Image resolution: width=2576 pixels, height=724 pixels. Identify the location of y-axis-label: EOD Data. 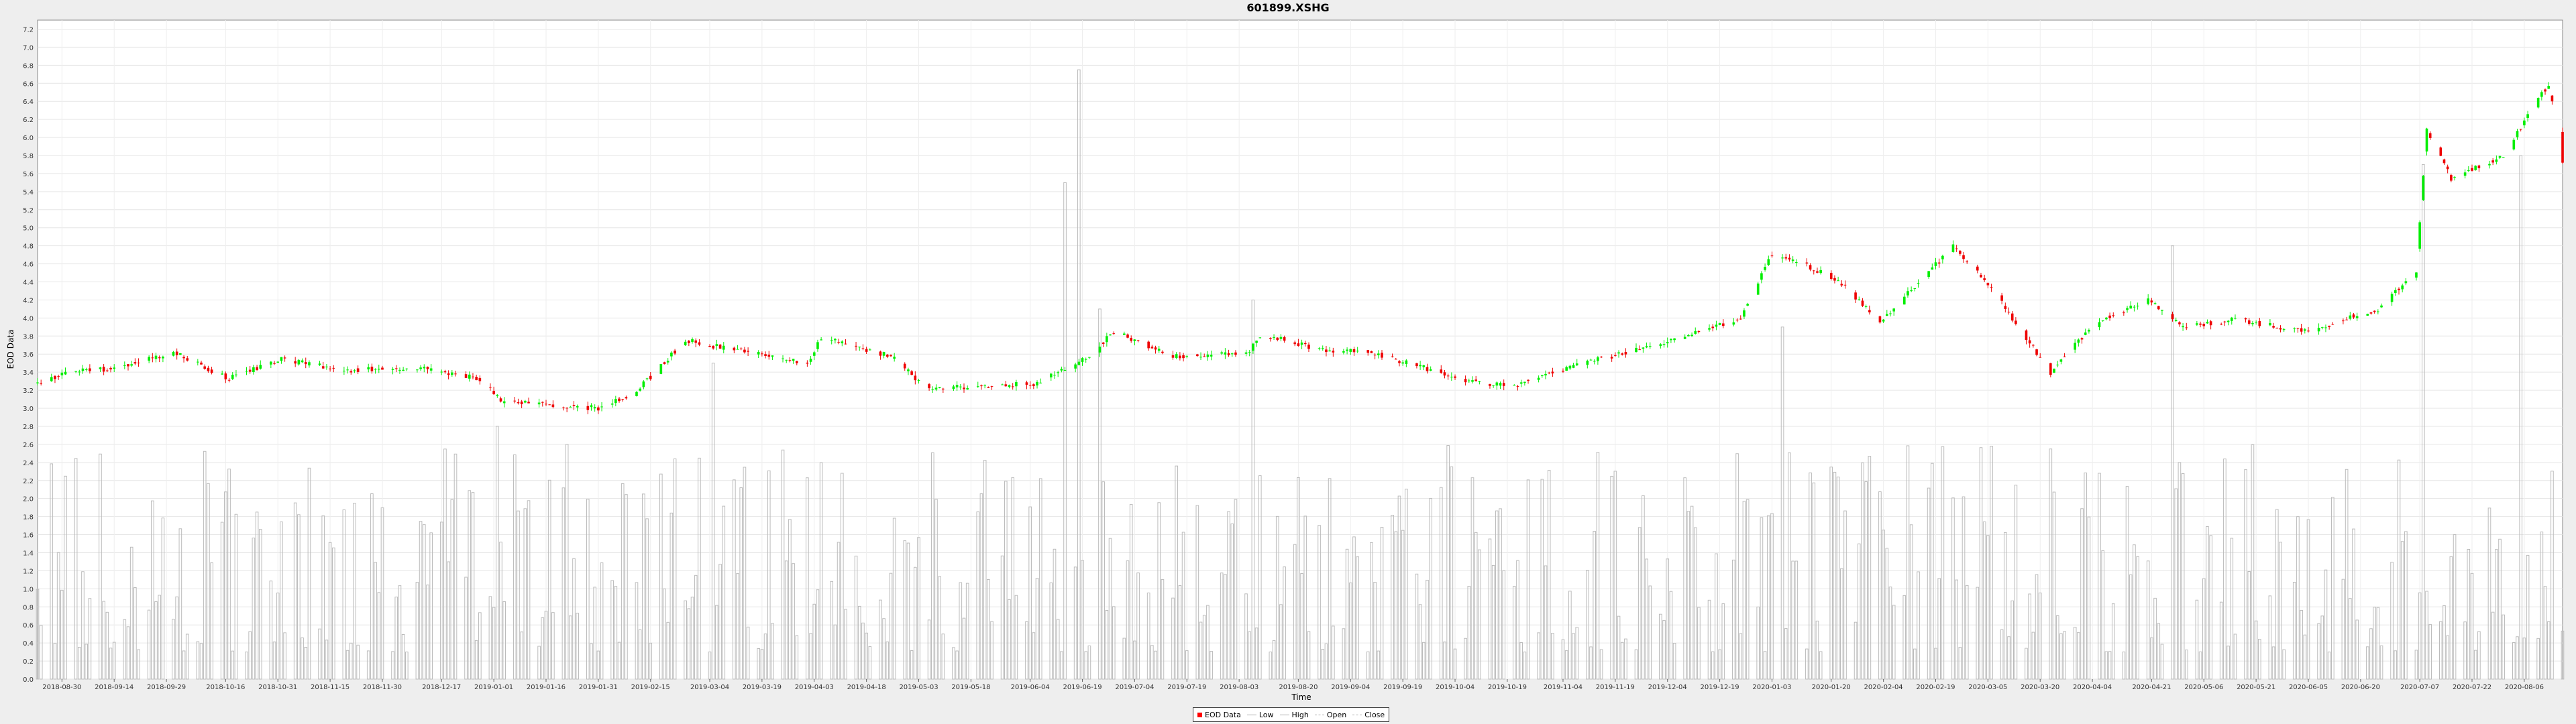
(10, 349).